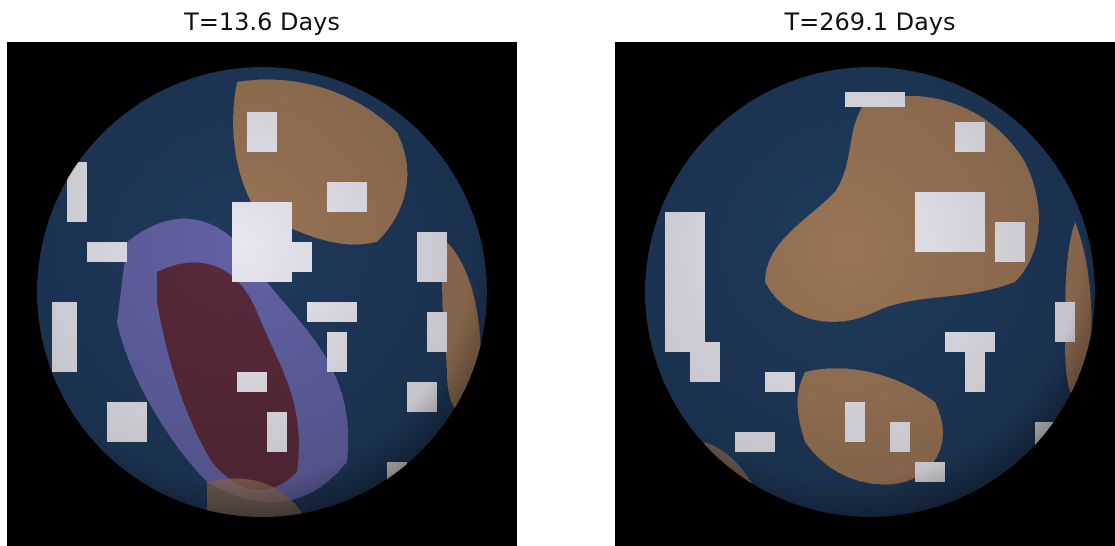 The height and width of the screenshot is (546, 1115). Describe the element at coordinates (870, 22) in the screenshot. I see `panel-title: T=269.1 Days` at that location.